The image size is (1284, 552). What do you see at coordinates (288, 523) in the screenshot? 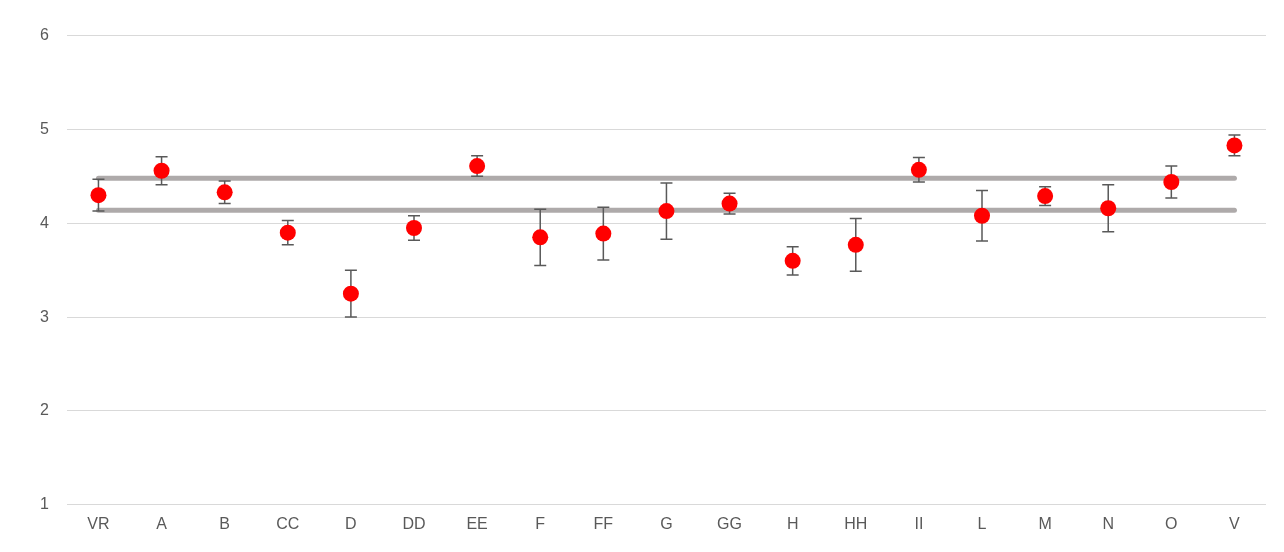
I see `x-tick-label: CC` at bounding box center [288, 523].